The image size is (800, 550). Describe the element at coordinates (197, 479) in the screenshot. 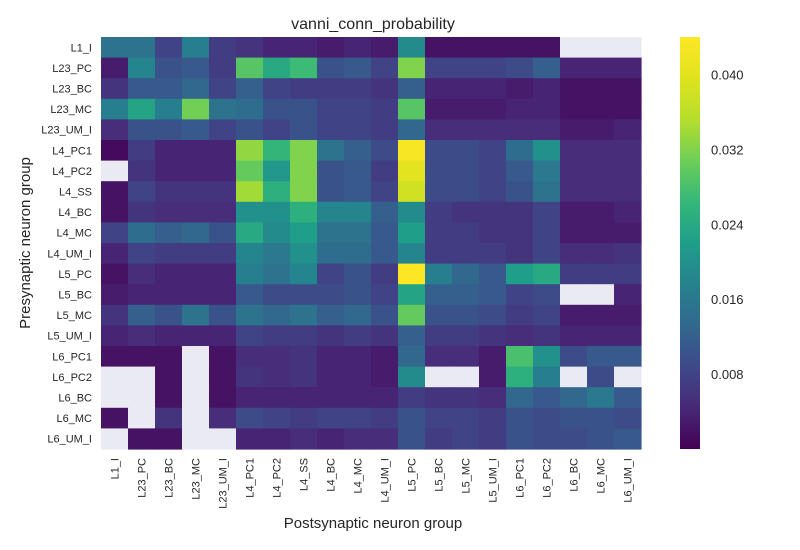

I see `column-tick-label: L23_MC` at that location.